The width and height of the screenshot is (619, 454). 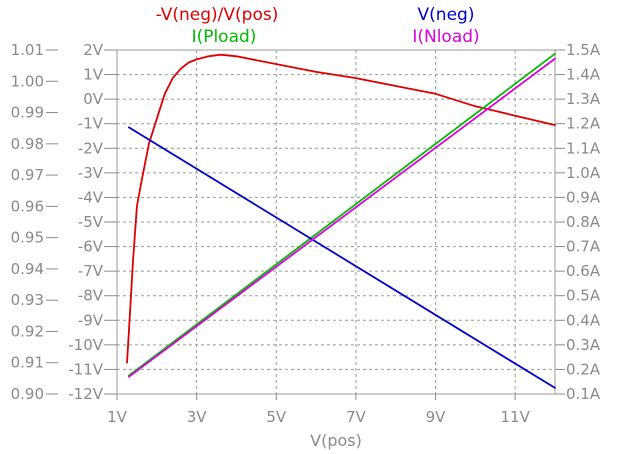 I want to click on voltage-tick-label: -5V, so click(x=91, y=222).